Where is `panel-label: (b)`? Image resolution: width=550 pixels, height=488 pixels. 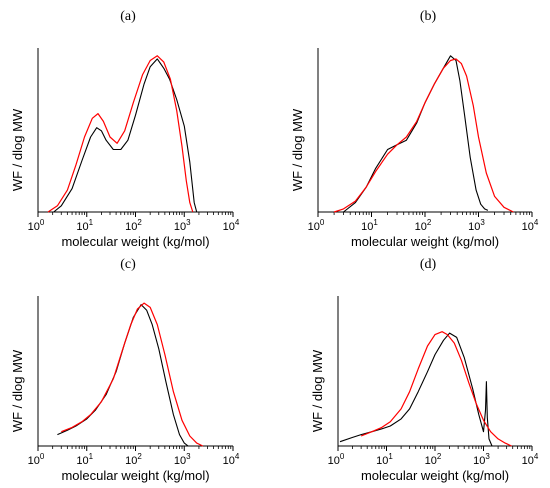
panel-label: (b) is located at coordinates (428, 16).